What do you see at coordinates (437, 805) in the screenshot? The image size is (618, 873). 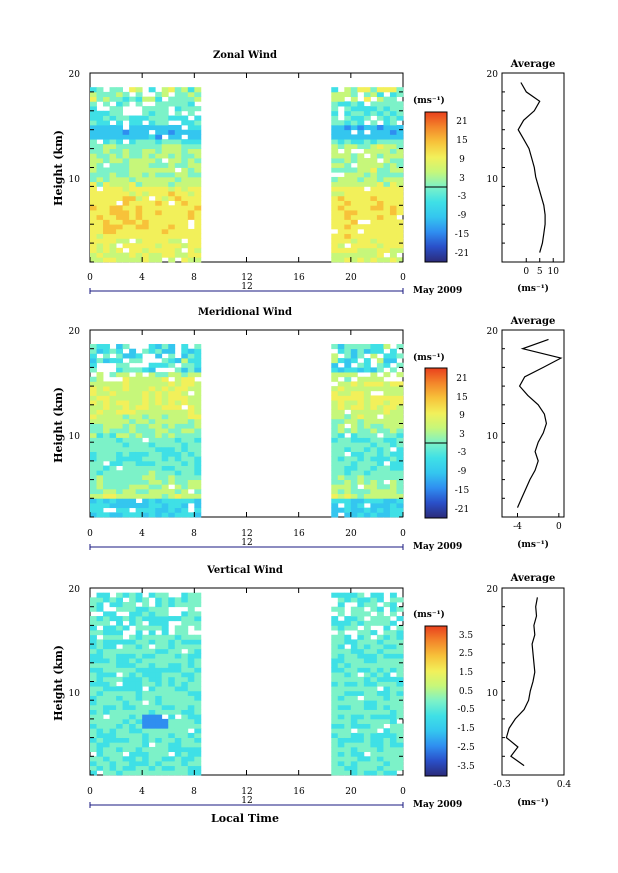 I see `date-label: May 2009` at bounding box center [437, 805].